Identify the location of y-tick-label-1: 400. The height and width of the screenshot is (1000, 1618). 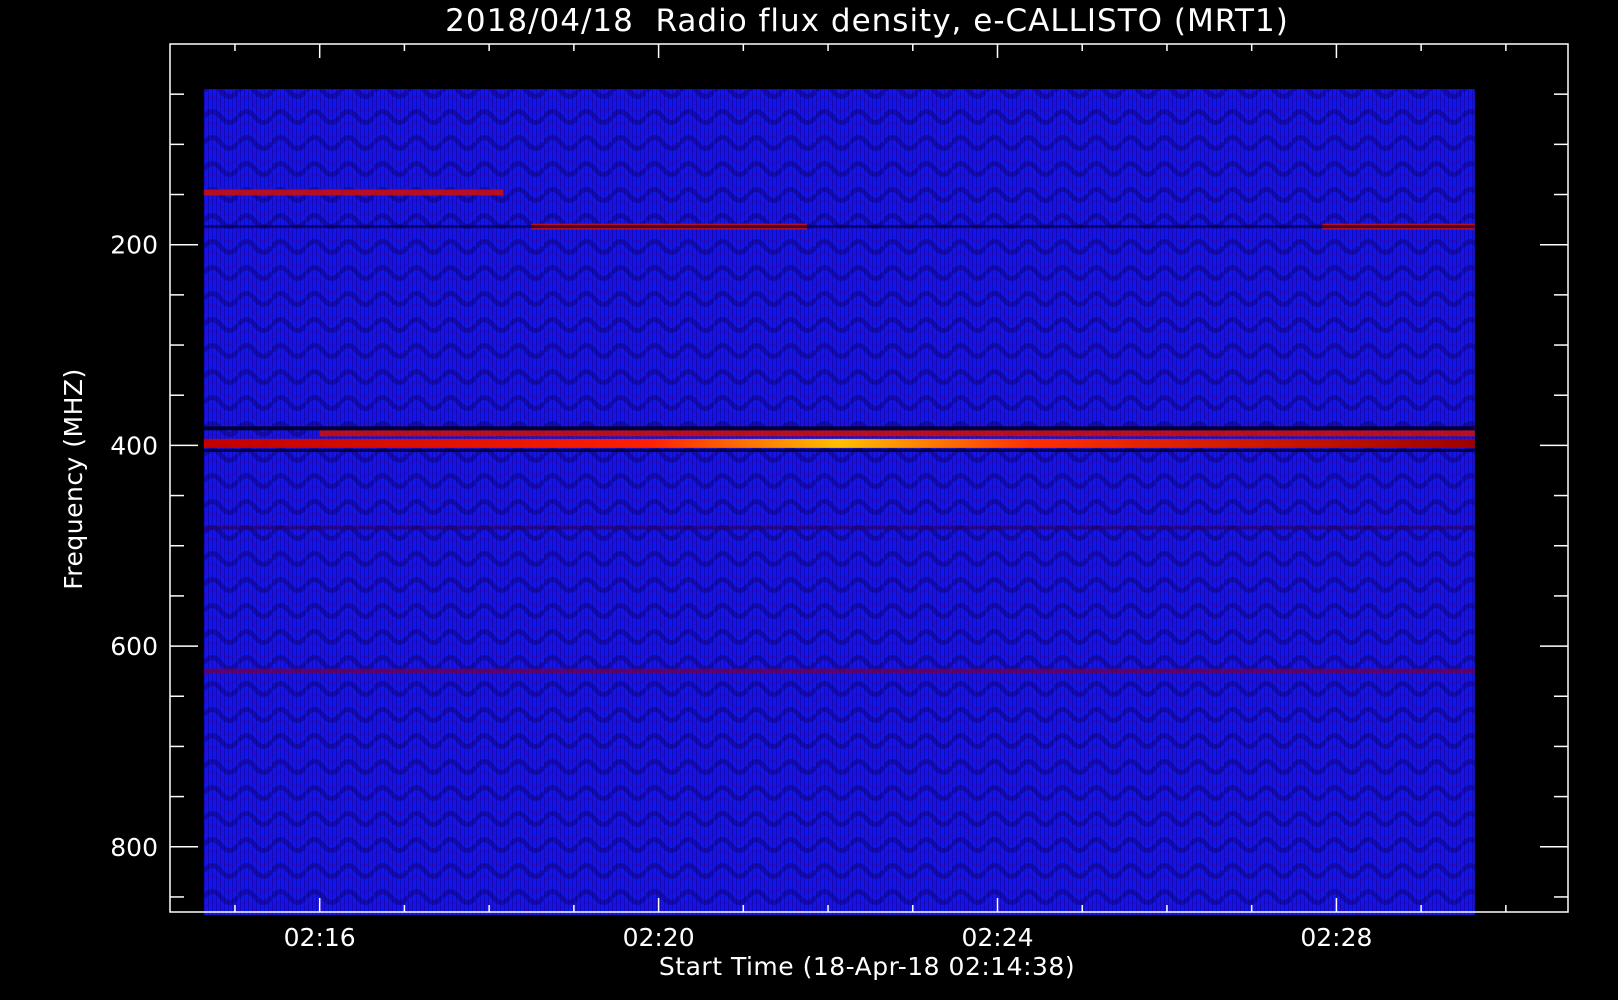
(134, 445).